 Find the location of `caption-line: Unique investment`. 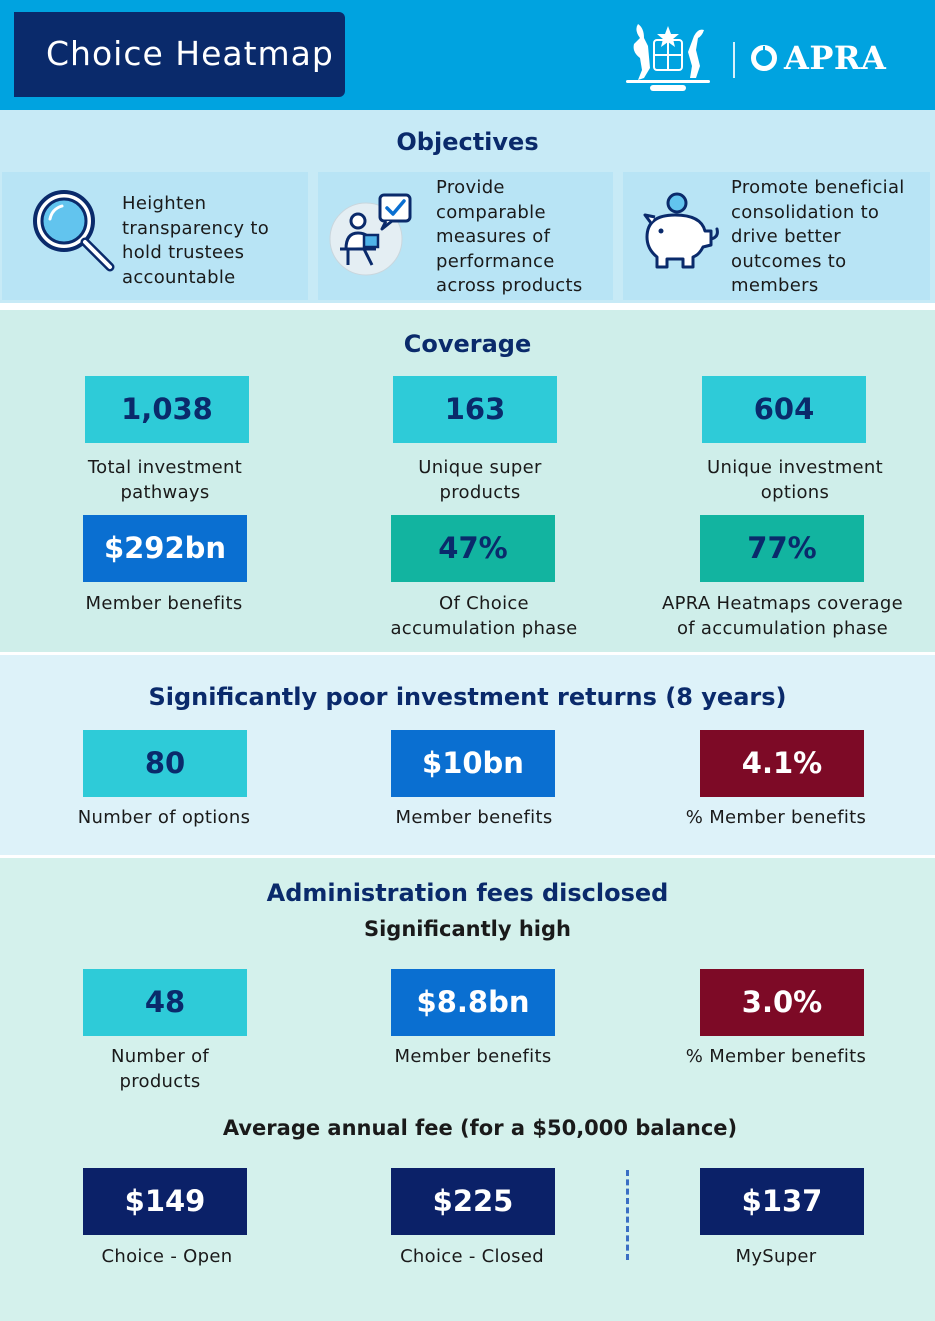

caption-line: Unique investment is located at coordinates (795, 467).